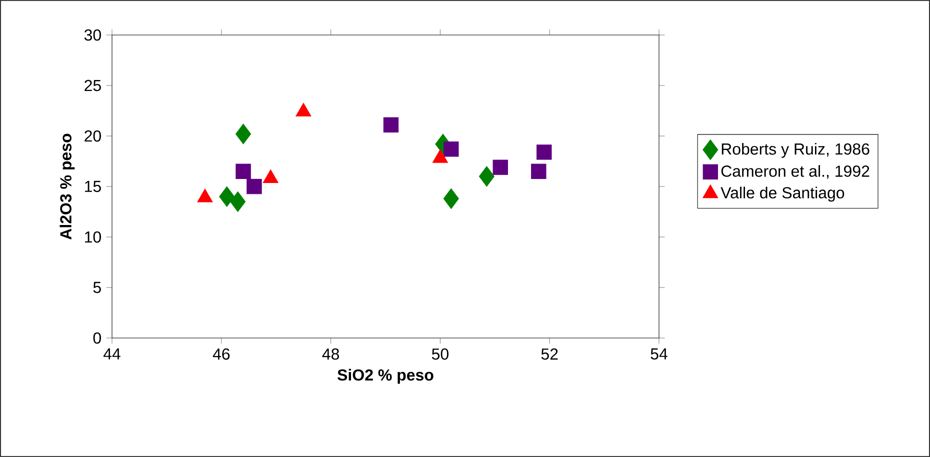  I want to click on y-tick-label: 30, so click(92, 35).